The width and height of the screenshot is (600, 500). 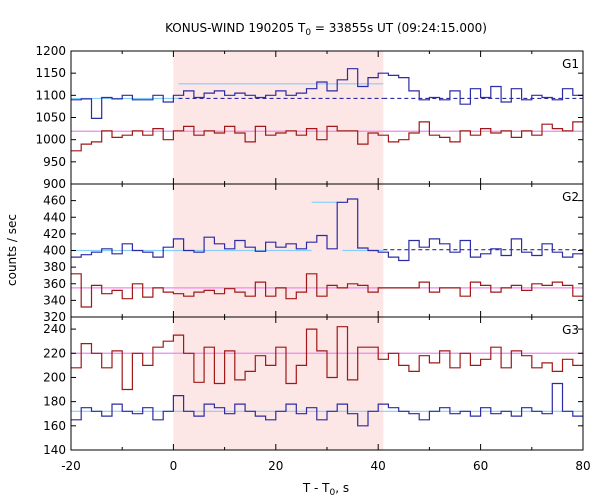 What do you see at coordinates (54, 267) in the screenshot?
I see `y-tick-label: 380` at bounding box center [54, 267].